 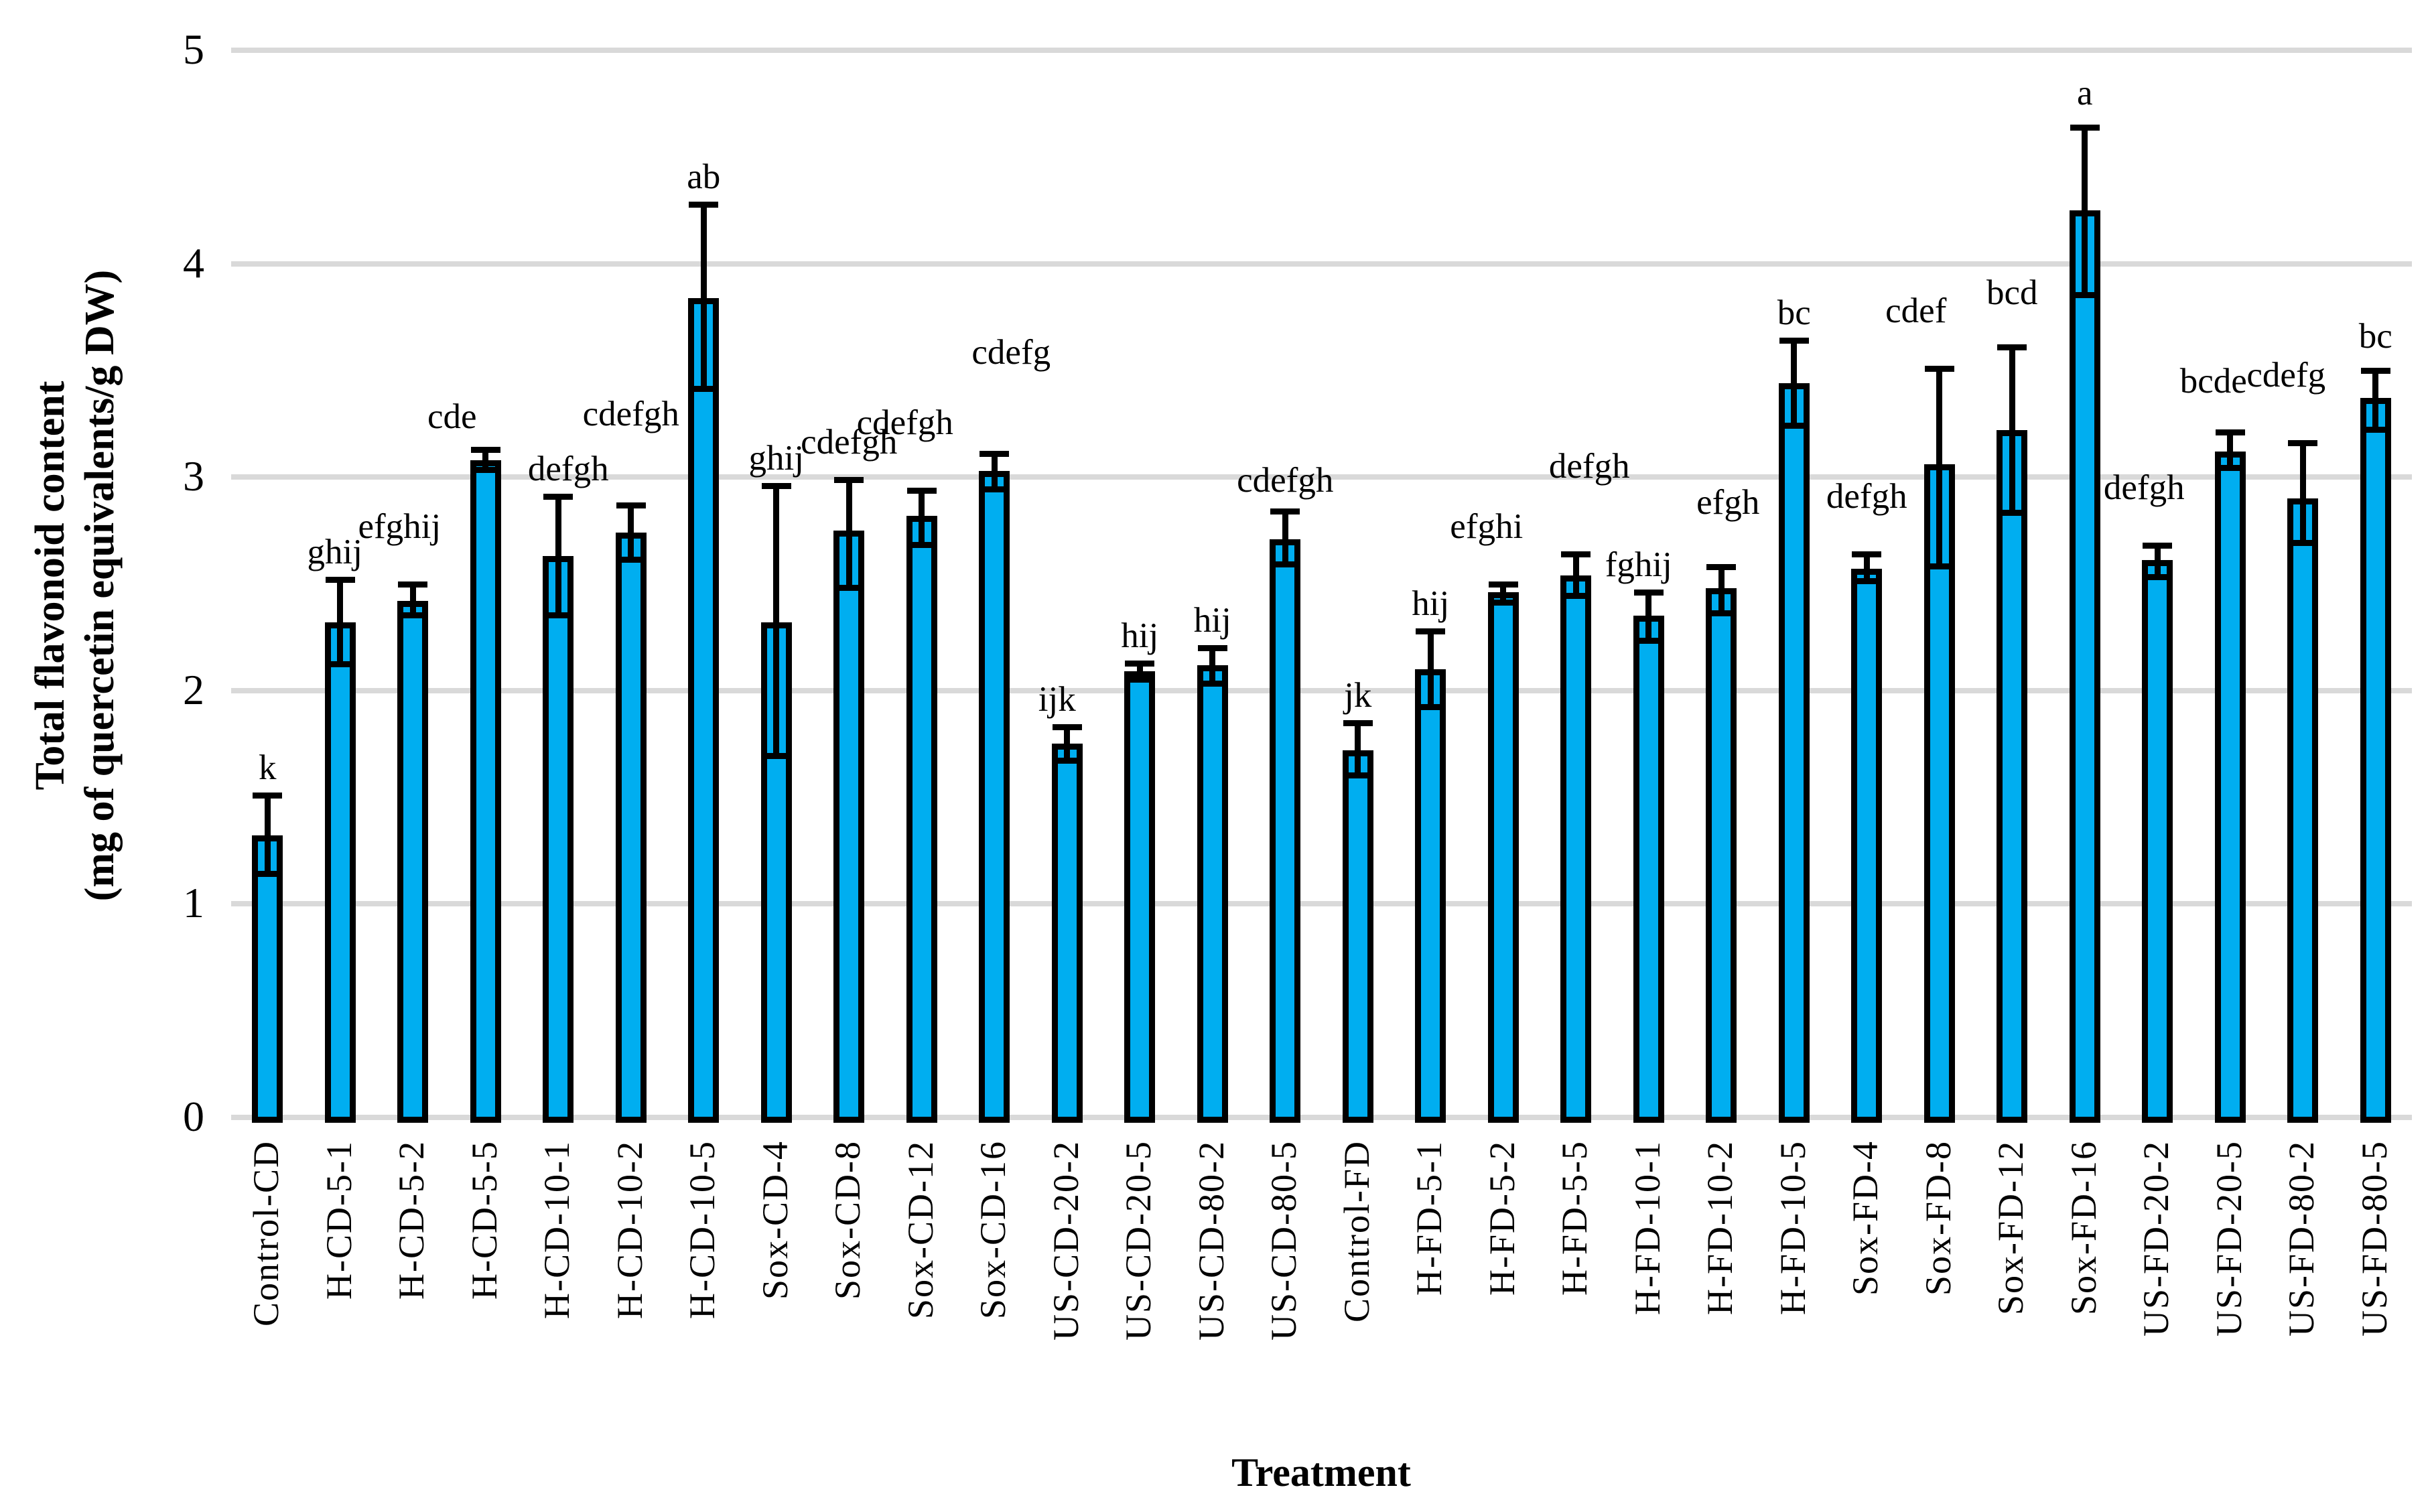 I want to click on x-tick-label: US-CD-20-2, so click(x=1065, y=1240).